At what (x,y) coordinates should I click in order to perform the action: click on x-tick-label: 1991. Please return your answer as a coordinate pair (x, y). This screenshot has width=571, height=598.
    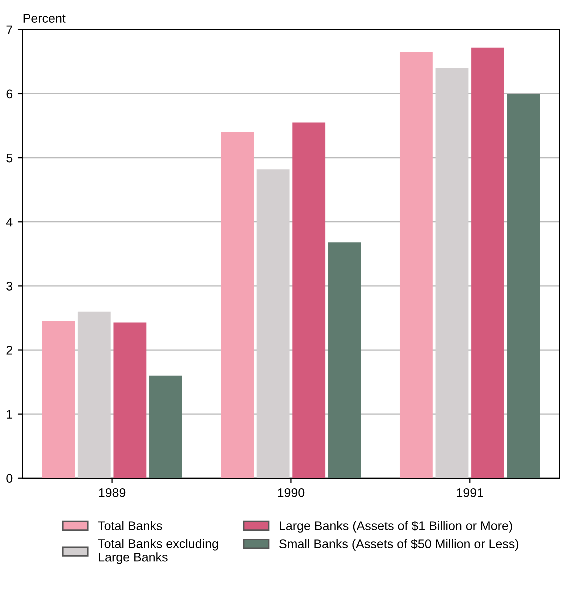
    Looking at the image, I should click on (470, 493).